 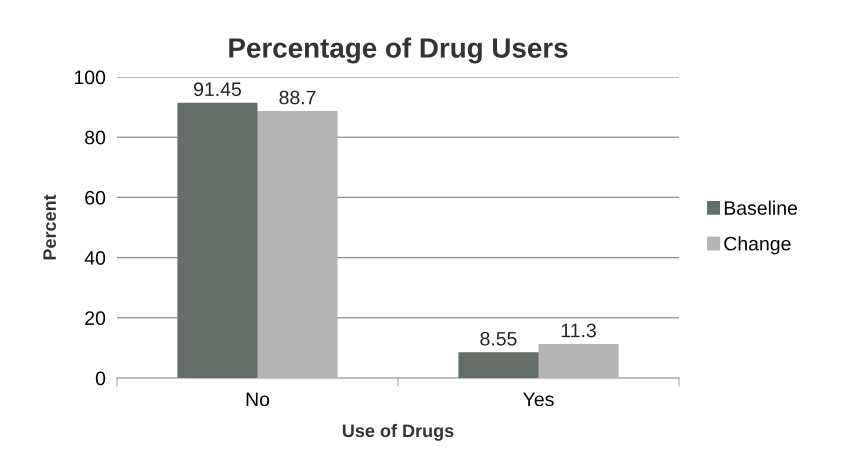 What do you see at coordinates (95, 137) in the screenshot?
I see `y-tick-label: 80` at bounding box center [95, 137].